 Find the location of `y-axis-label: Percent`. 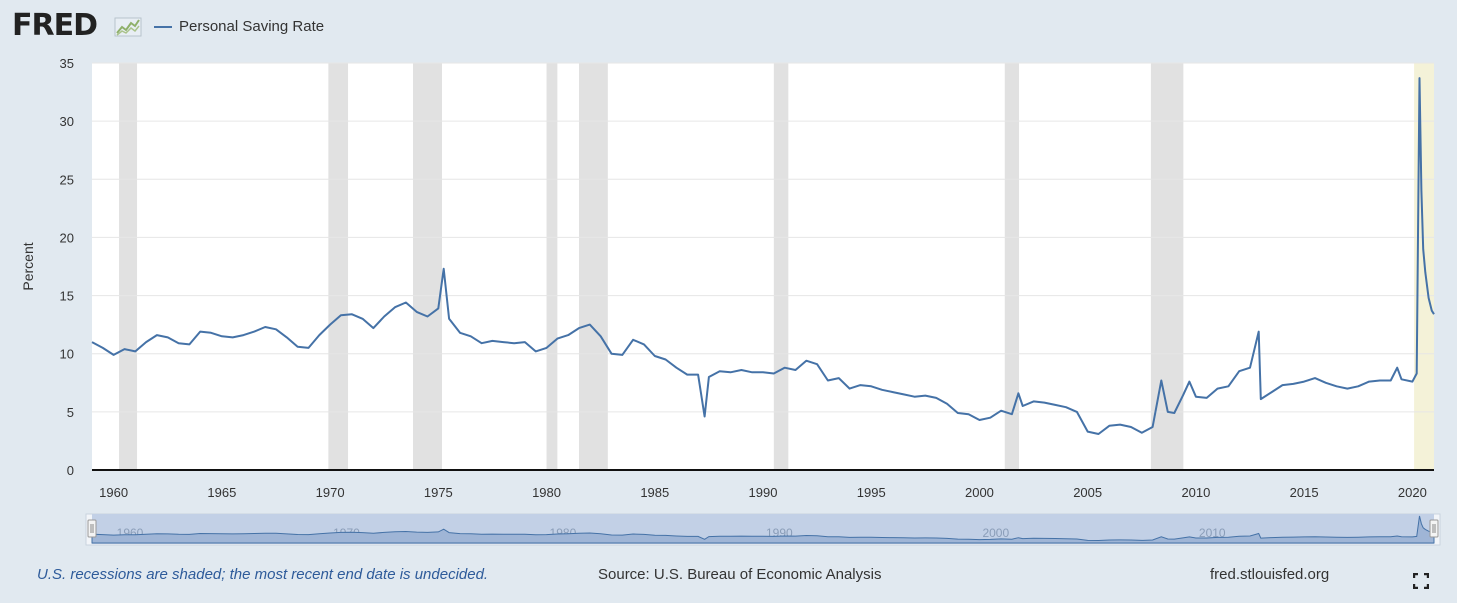

y-axis-label: Percent is located at coordinates (28, 266).